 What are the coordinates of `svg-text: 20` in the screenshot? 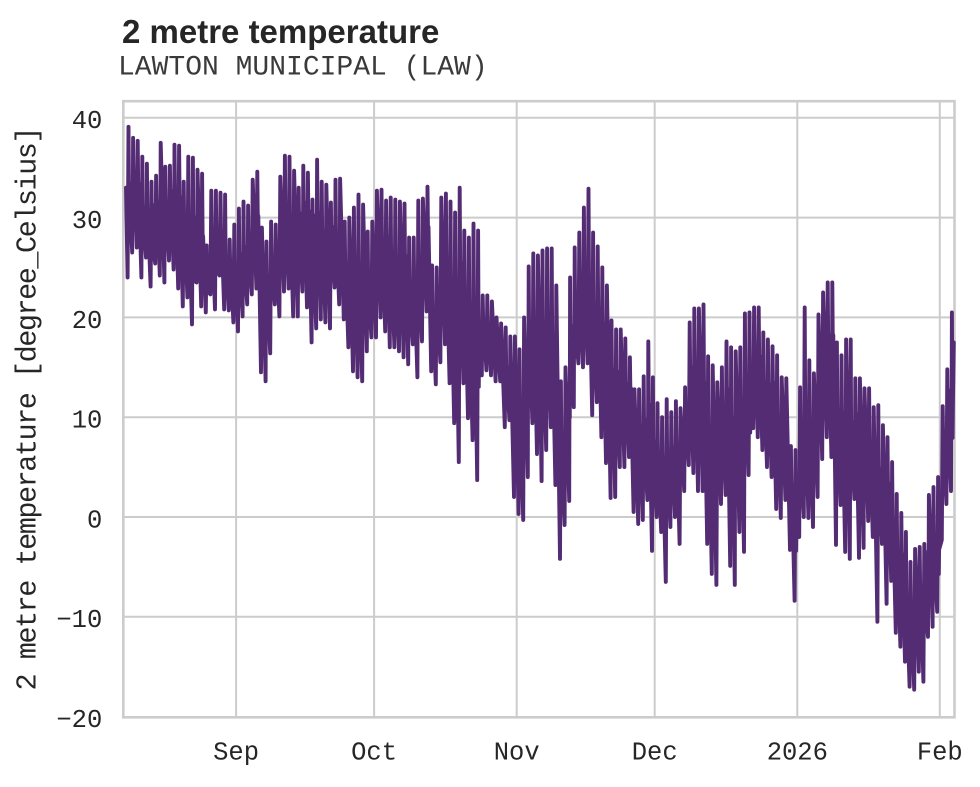 It's located at (87, 321).